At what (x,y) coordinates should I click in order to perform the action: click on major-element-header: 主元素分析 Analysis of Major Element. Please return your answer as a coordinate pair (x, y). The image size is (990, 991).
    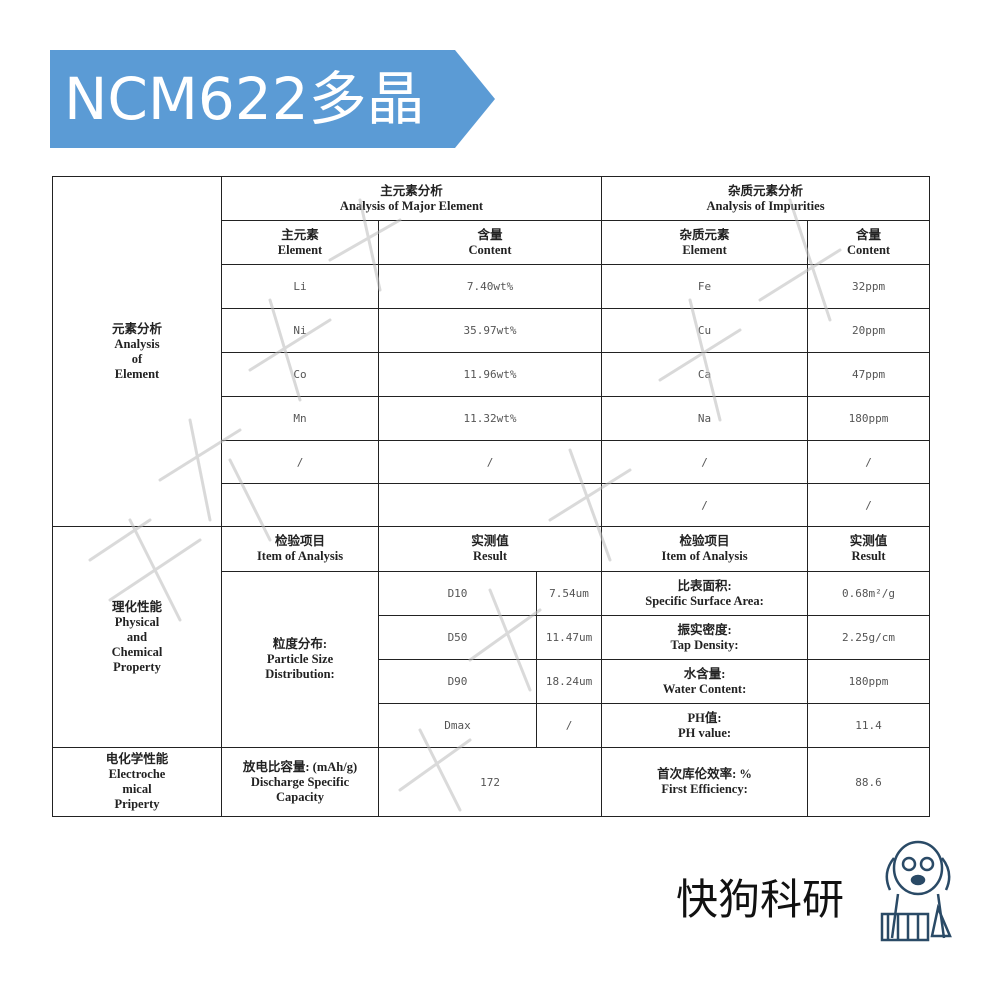
    Looking at the image, I should click on (411, 198).